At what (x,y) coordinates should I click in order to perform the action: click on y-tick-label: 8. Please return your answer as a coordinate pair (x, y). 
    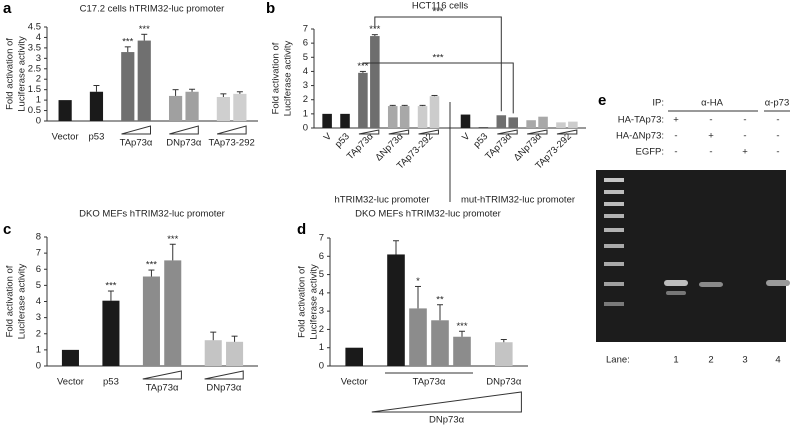
    Looking at the image, I should click on (38, 237).